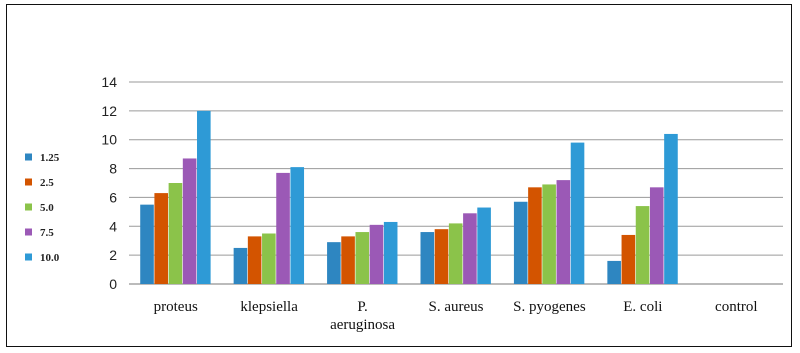 This screenshot has height=353, width=800. Describe the element at coordinates (456, 307) in the screenshot. I see `x-tick-label: S. aureus` at that location.